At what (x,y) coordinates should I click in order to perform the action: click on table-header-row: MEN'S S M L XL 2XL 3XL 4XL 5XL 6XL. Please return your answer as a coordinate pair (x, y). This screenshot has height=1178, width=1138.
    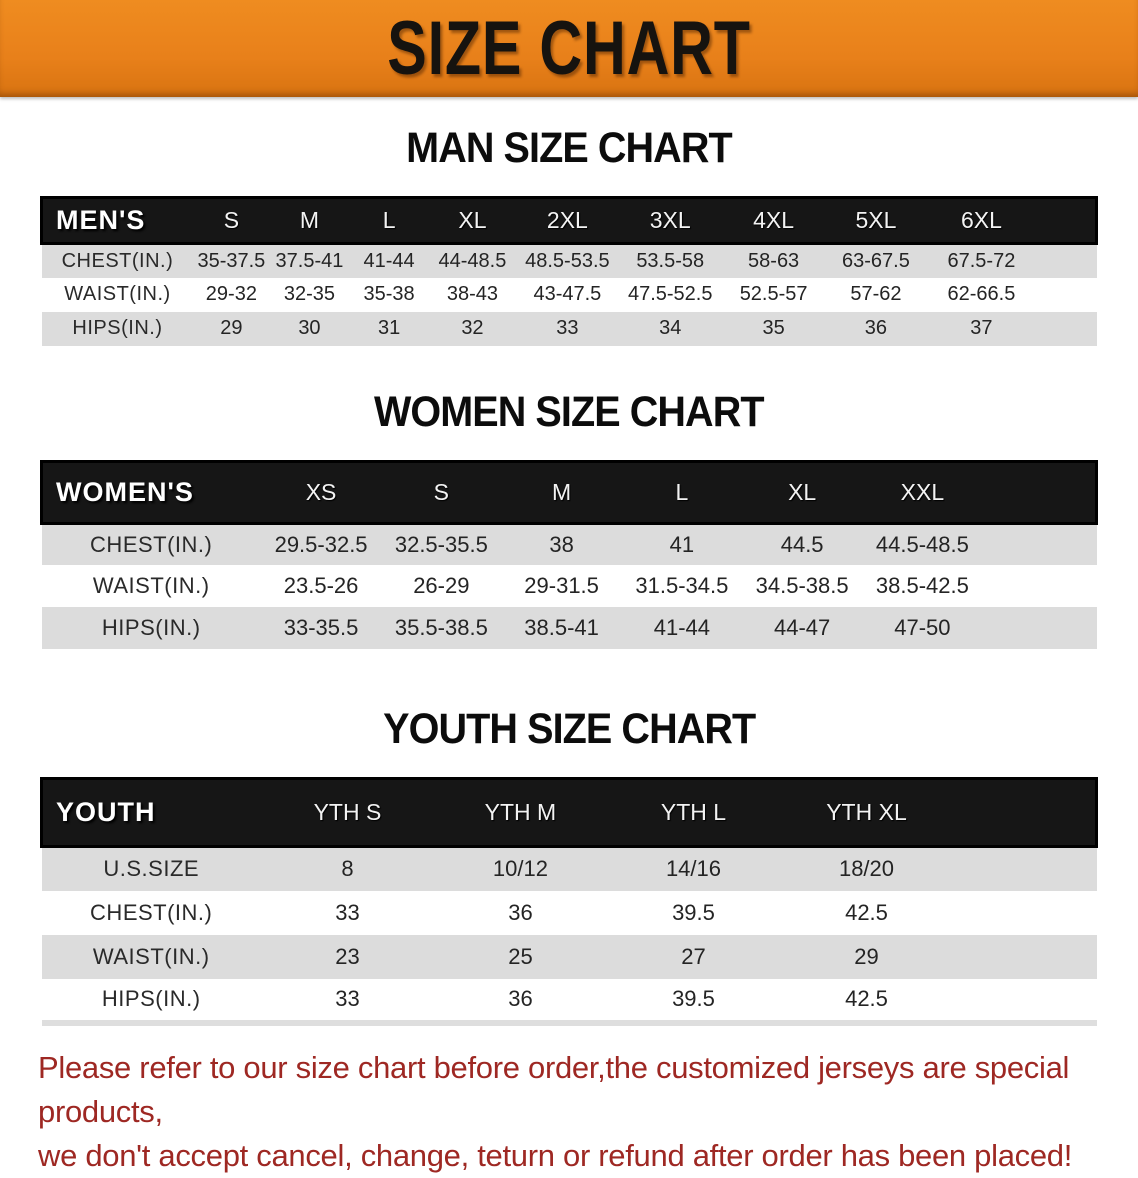
    Looking at the image, I should click on (569, 220).